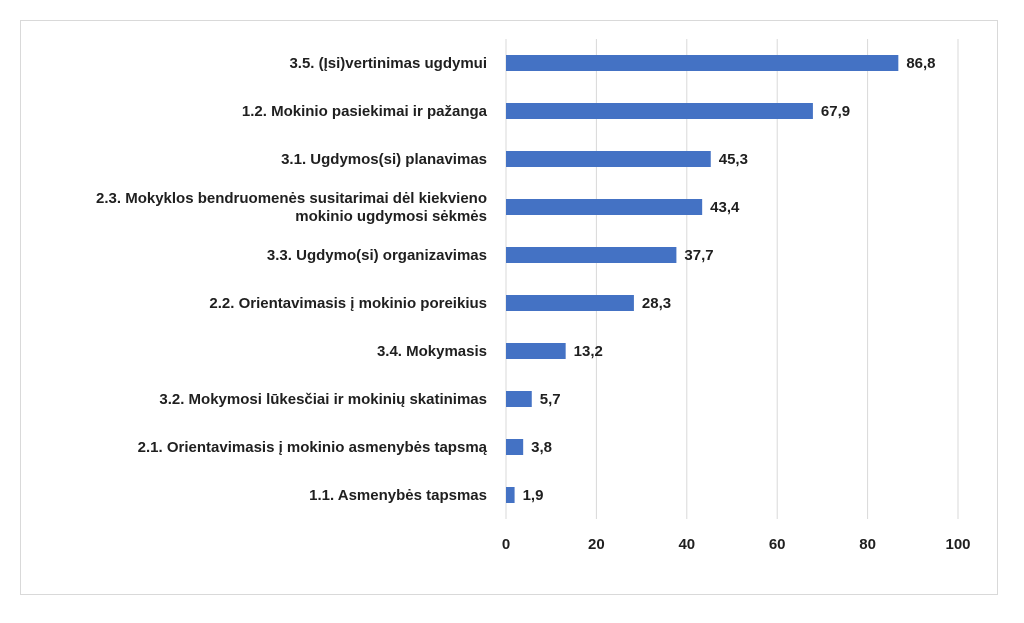 This screenshot has width=1024, height=623. What do you see at coordinates (867, 544) in the screenshot?
I see `x-tick-label: 80` at bounding box center [867, 544].